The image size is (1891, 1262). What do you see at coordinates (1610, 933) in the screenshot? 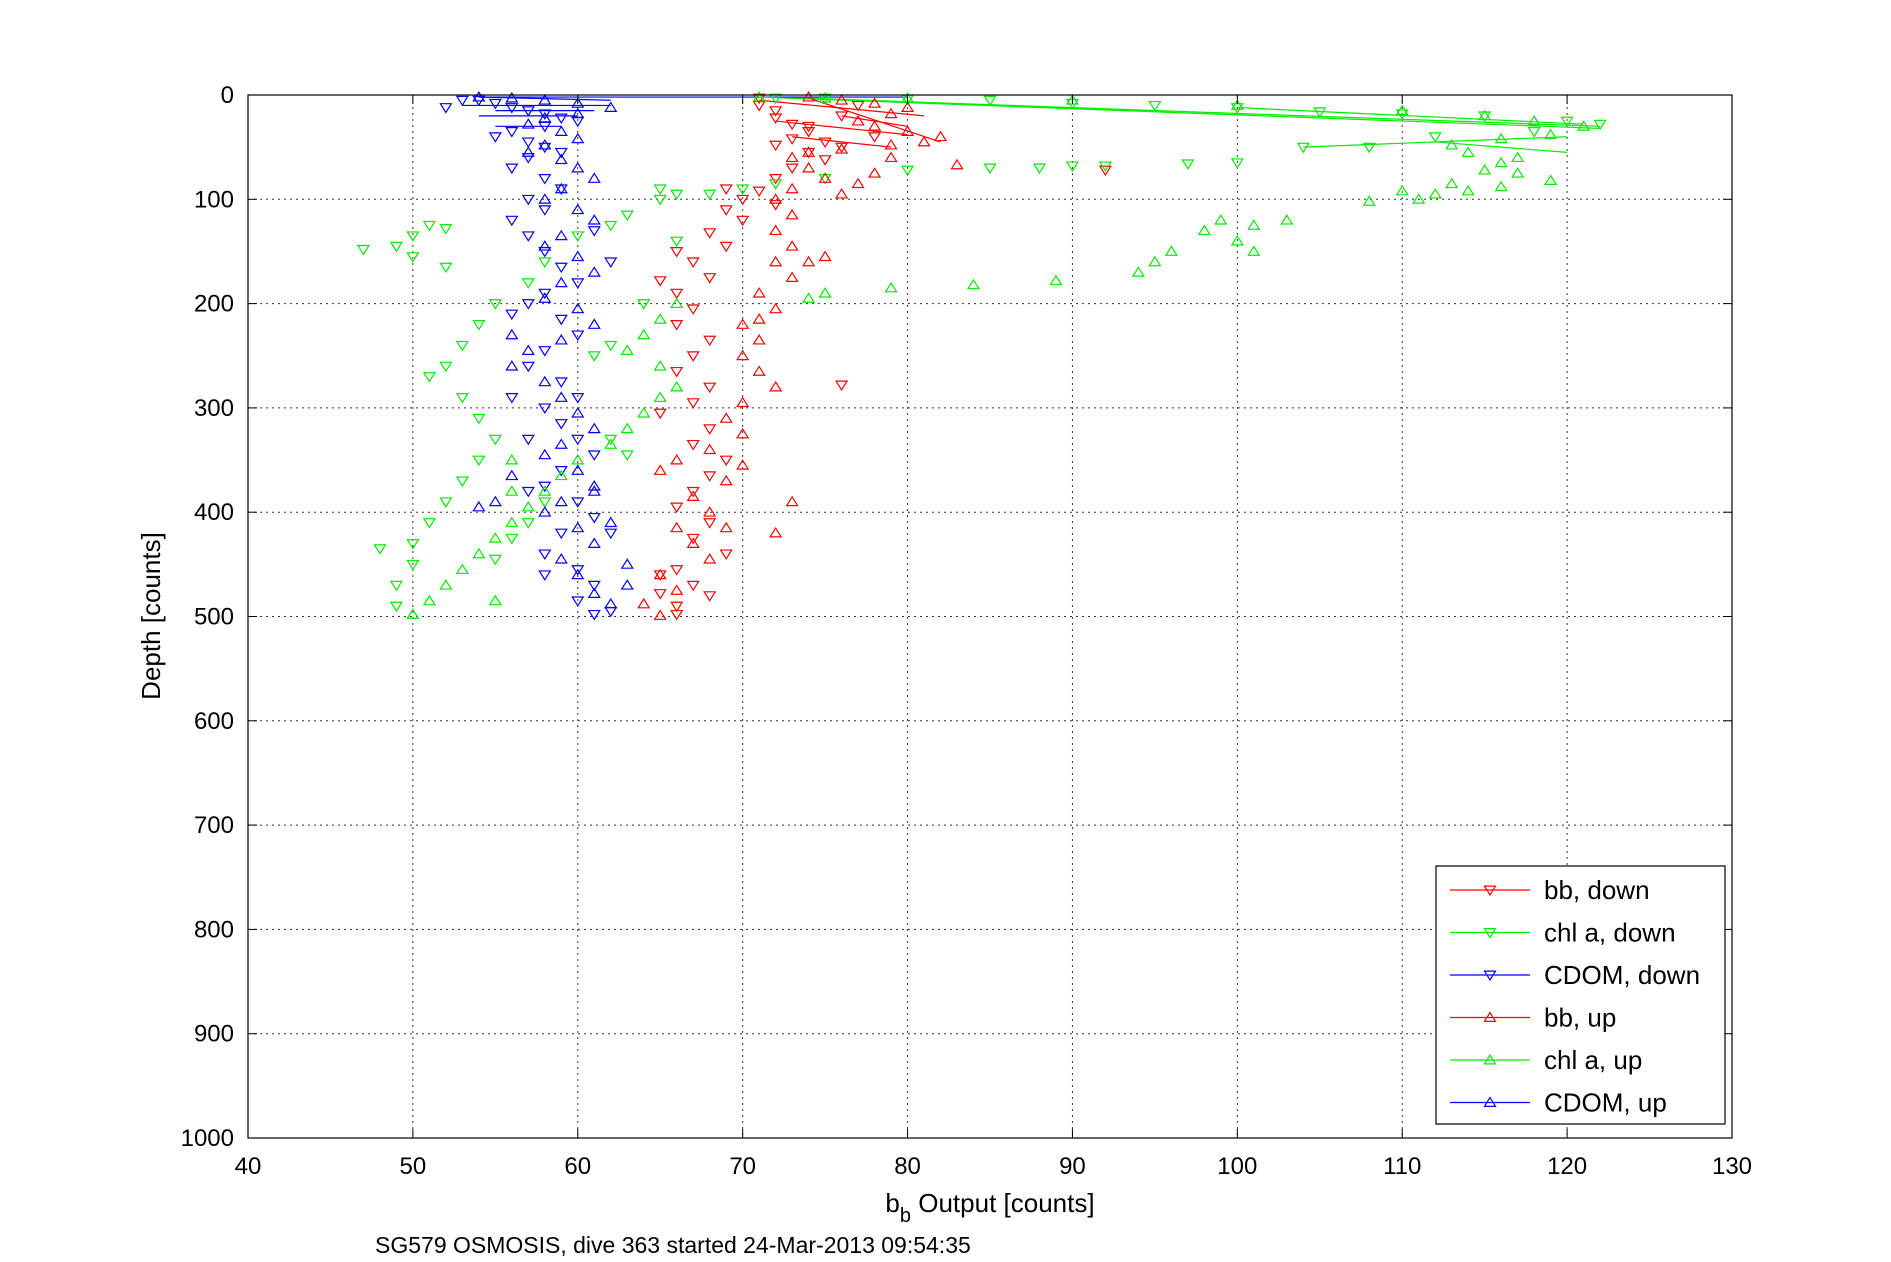
I see `legend-label-chl-a-down: chl a, down` at bounding box center [1610, 933].